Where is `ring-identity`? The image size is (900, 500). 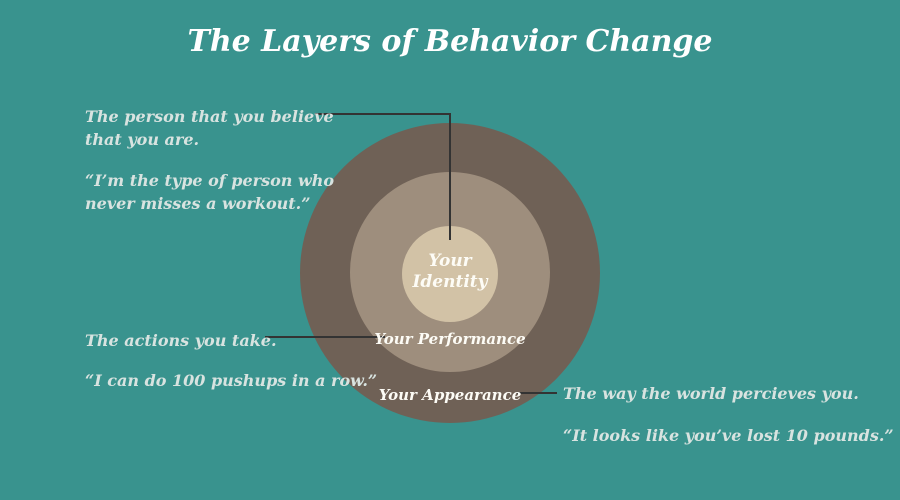
ring-identity is located at coordinates (450, 274).